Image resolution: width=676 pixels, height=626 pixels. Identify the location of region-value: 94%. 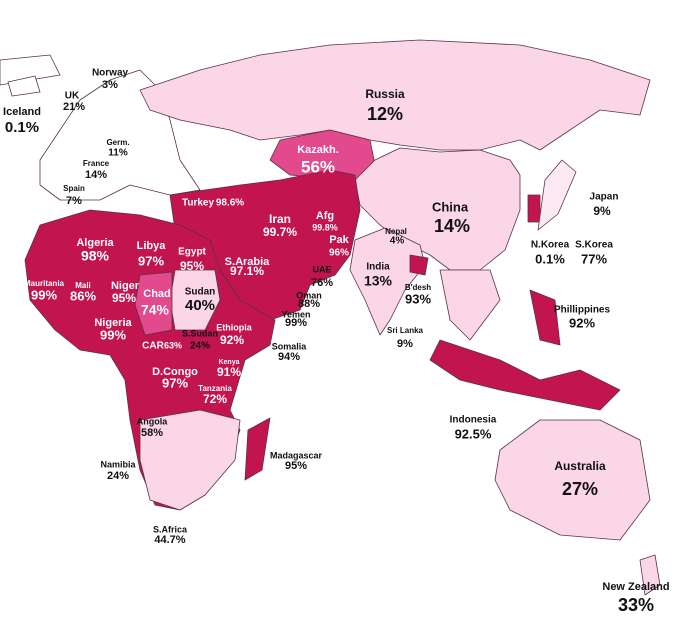
(289, 357).